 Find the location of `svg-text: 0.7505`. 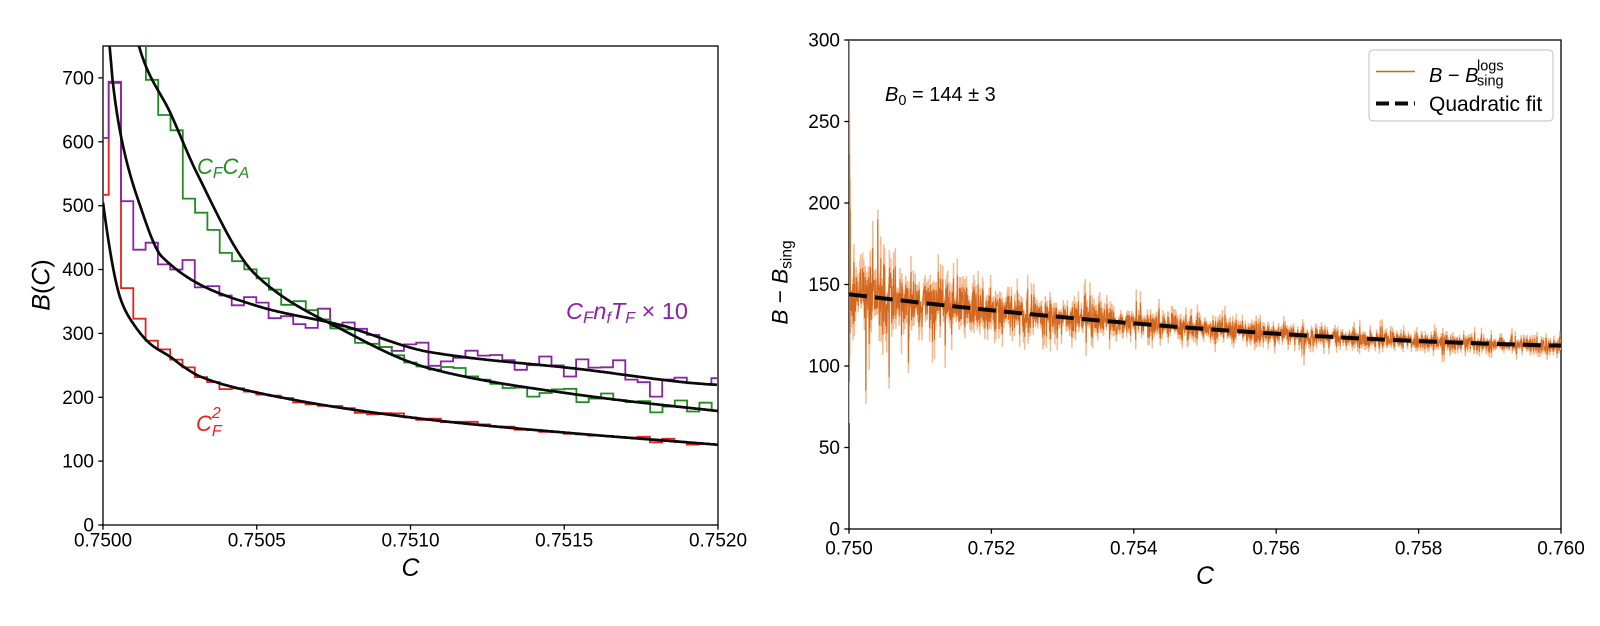

svg-text: 0.7505 is located at coordinates (257, 541).